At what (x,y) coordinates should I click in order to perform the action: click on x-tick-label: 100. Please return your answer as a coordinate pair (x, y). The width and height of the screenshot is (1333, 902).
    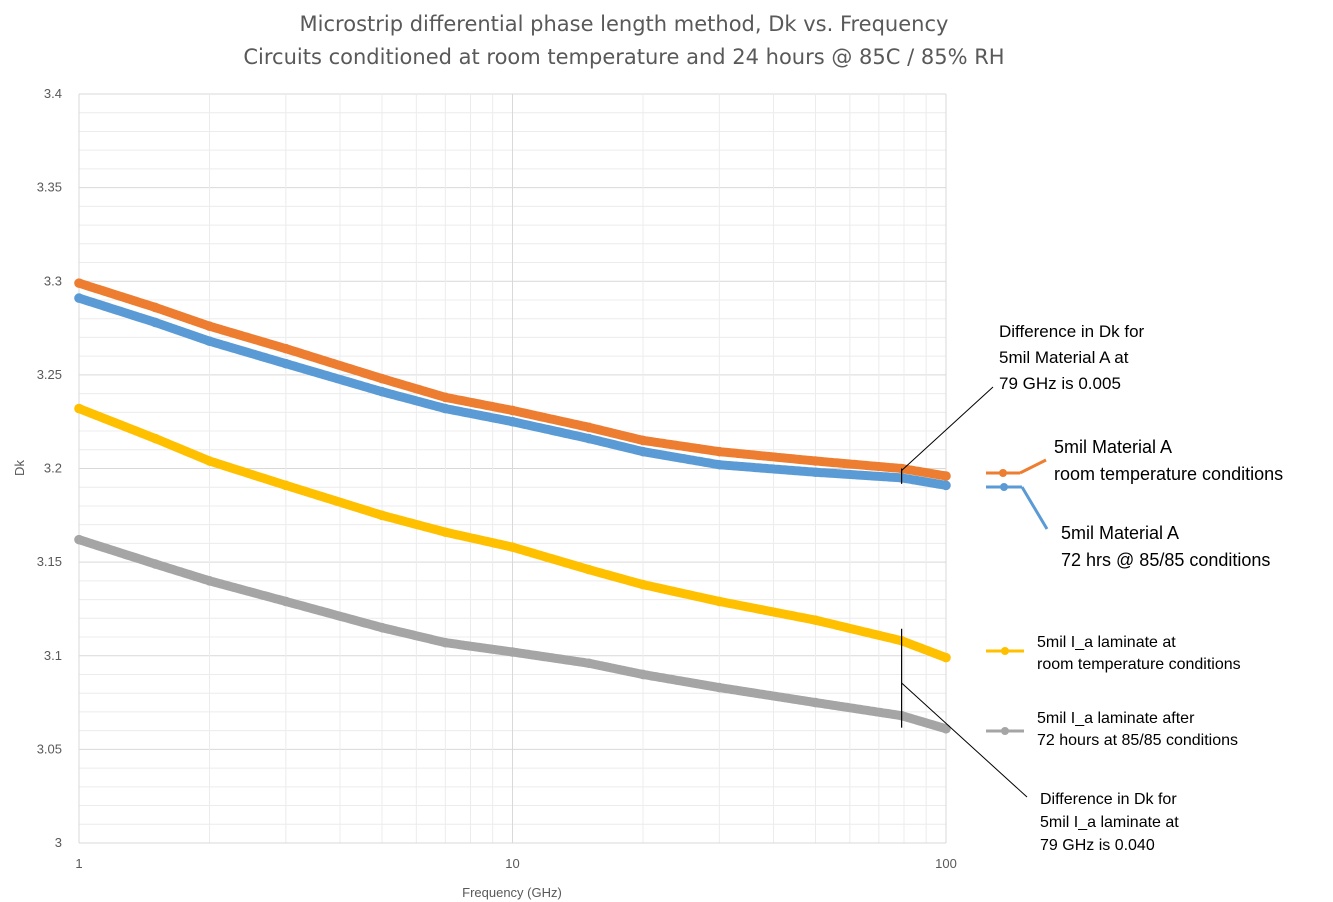
    Looking at the image, I should click on (946, 863).